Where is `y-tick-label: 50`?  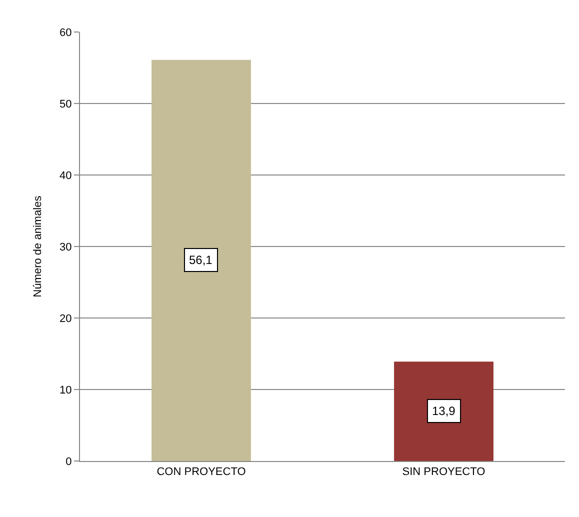 y-tick-label: 50 is located at coordinates (66, 104).